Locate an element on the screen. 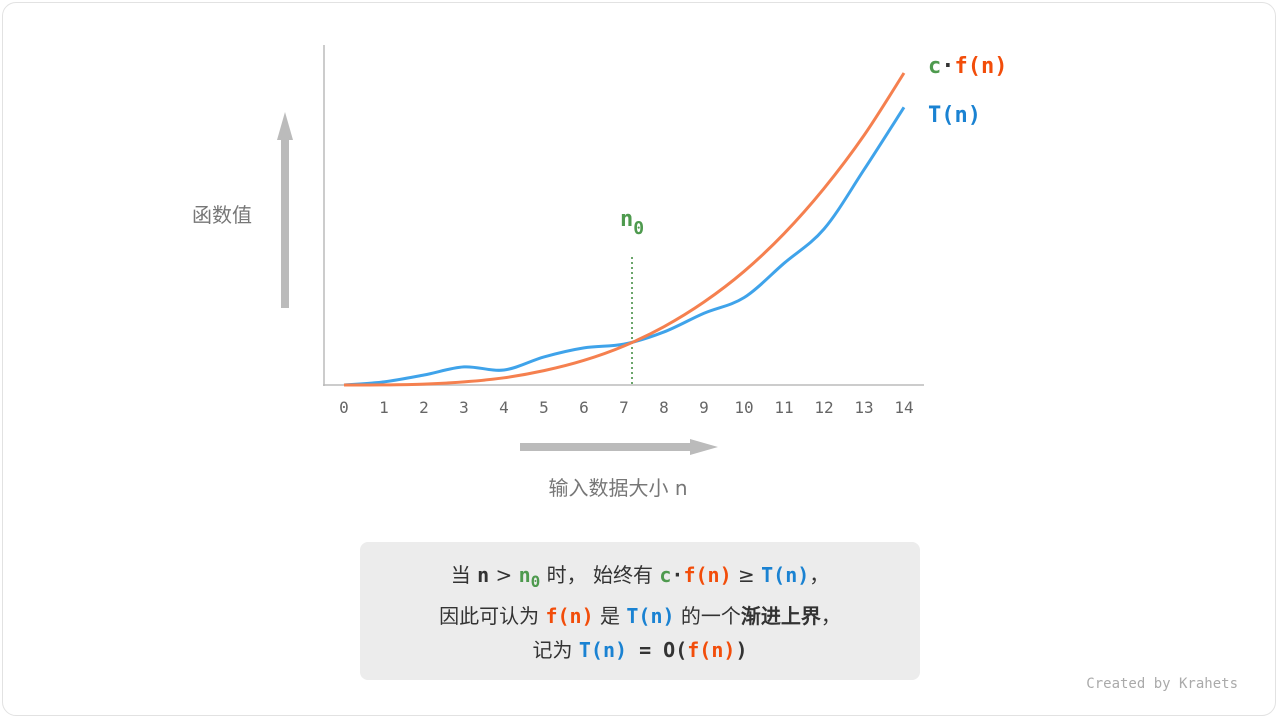 The height and width of the screenshot is (720, 1280). note-line-2: 因此可认为 f(n) 是 T(n) 的一个渐进上界， is located at coordinates (640, 616).